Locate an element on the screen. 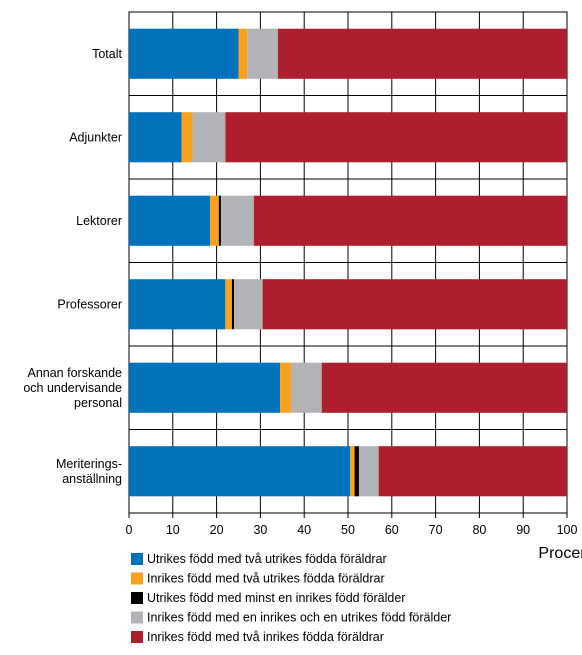  x-tick-label: 0 is located at coordinates (129, 530).